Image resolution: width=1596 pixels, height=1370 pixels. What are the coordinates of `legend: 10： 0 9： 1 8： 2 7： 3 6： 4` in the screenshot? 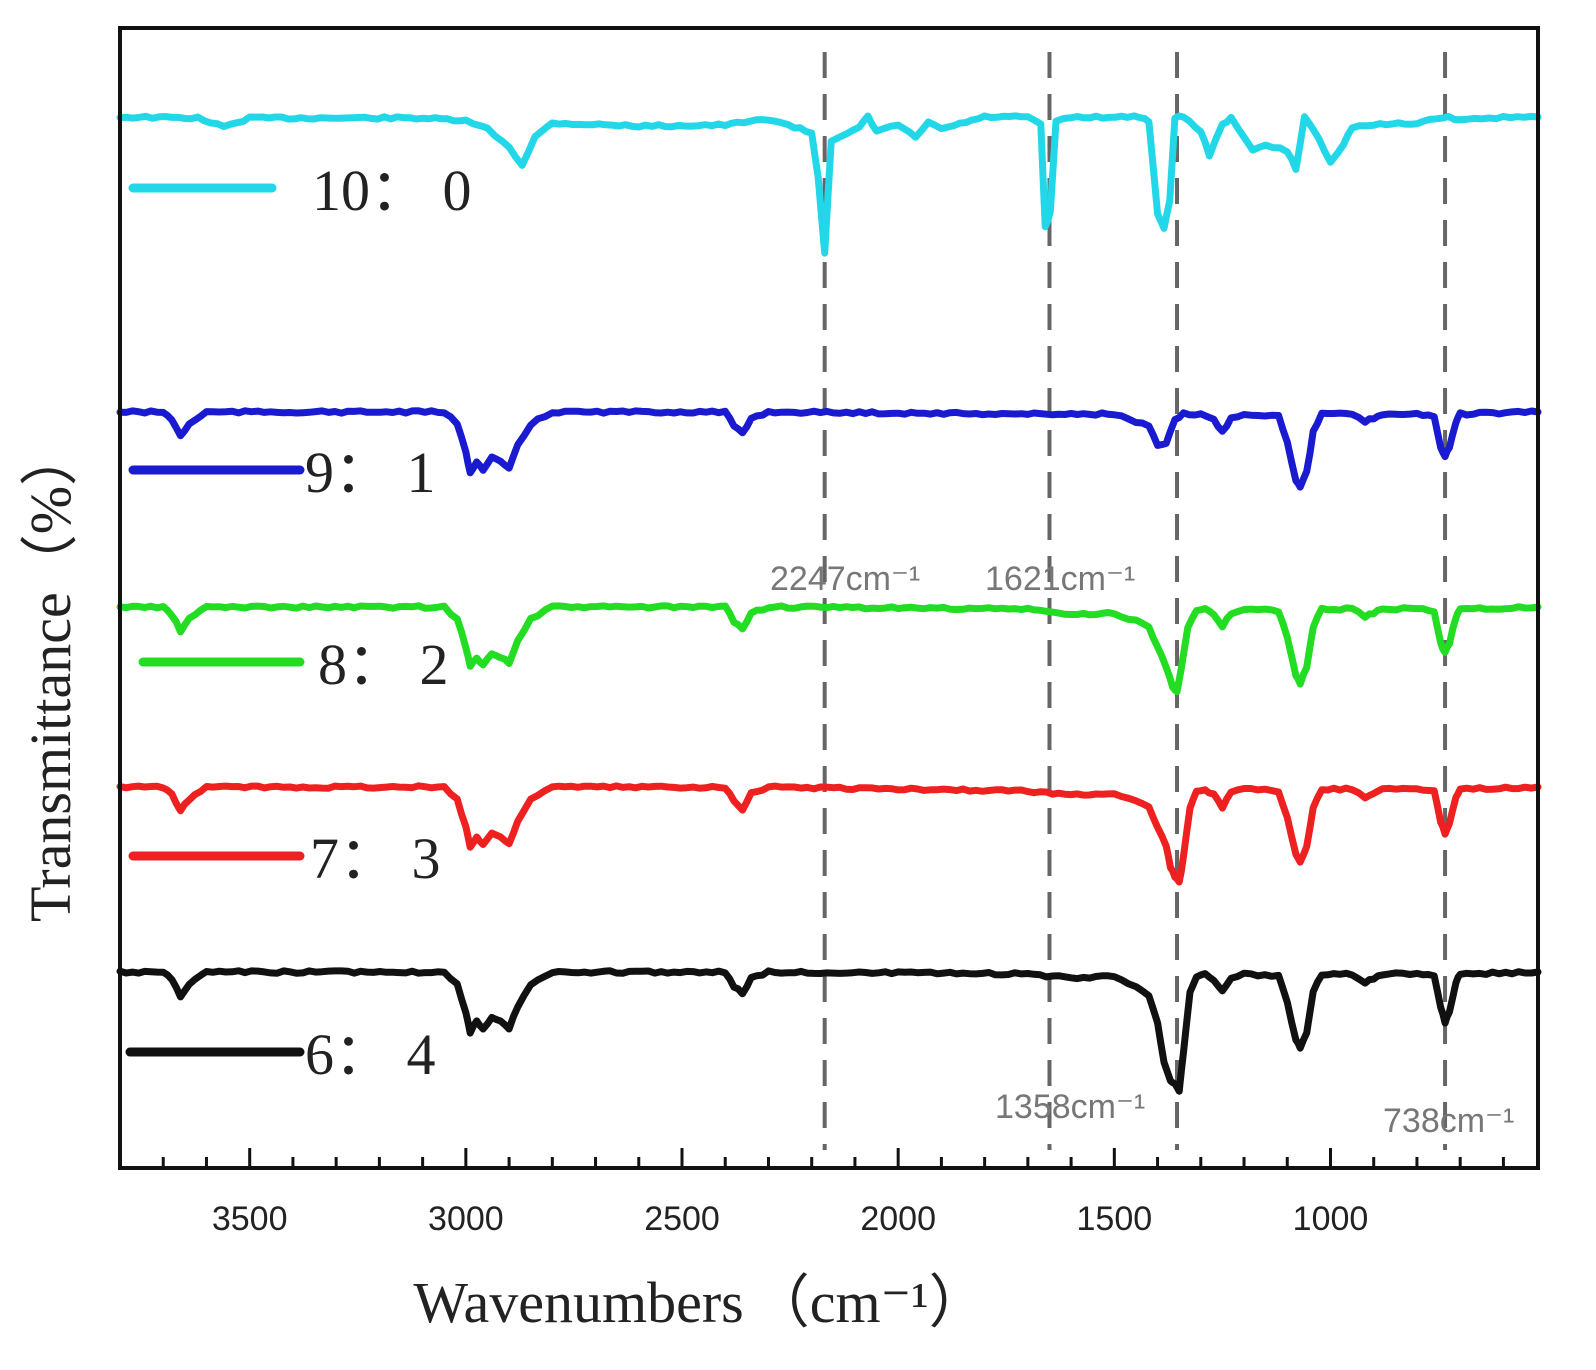 It's located at (298, 622).